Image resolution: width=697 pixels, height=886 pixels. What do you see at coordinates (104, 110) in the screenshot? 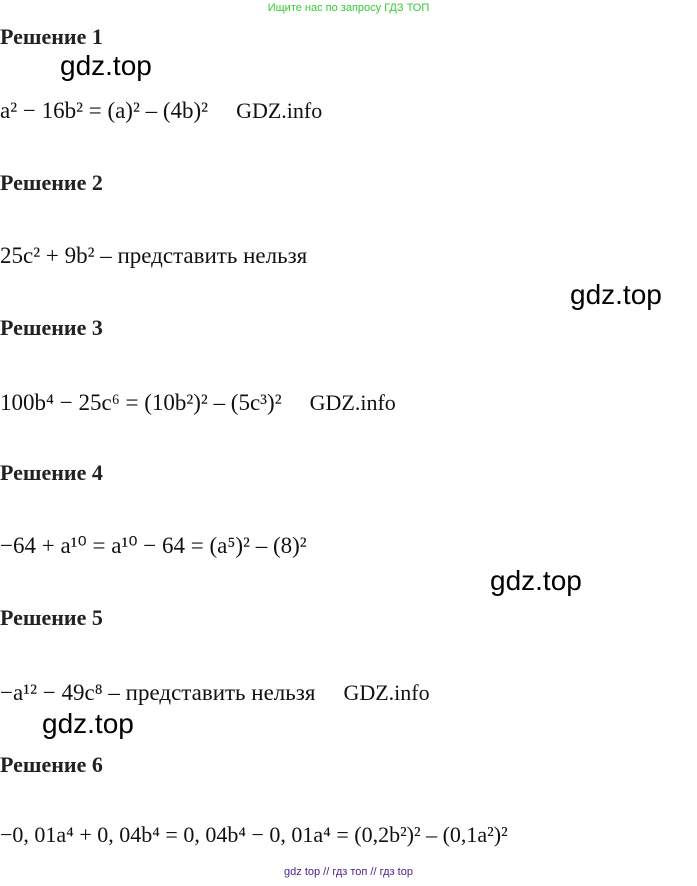
I see `formula-text: a² − 16b² = (a)² – (4b)²` at bounding box center [104, 110].